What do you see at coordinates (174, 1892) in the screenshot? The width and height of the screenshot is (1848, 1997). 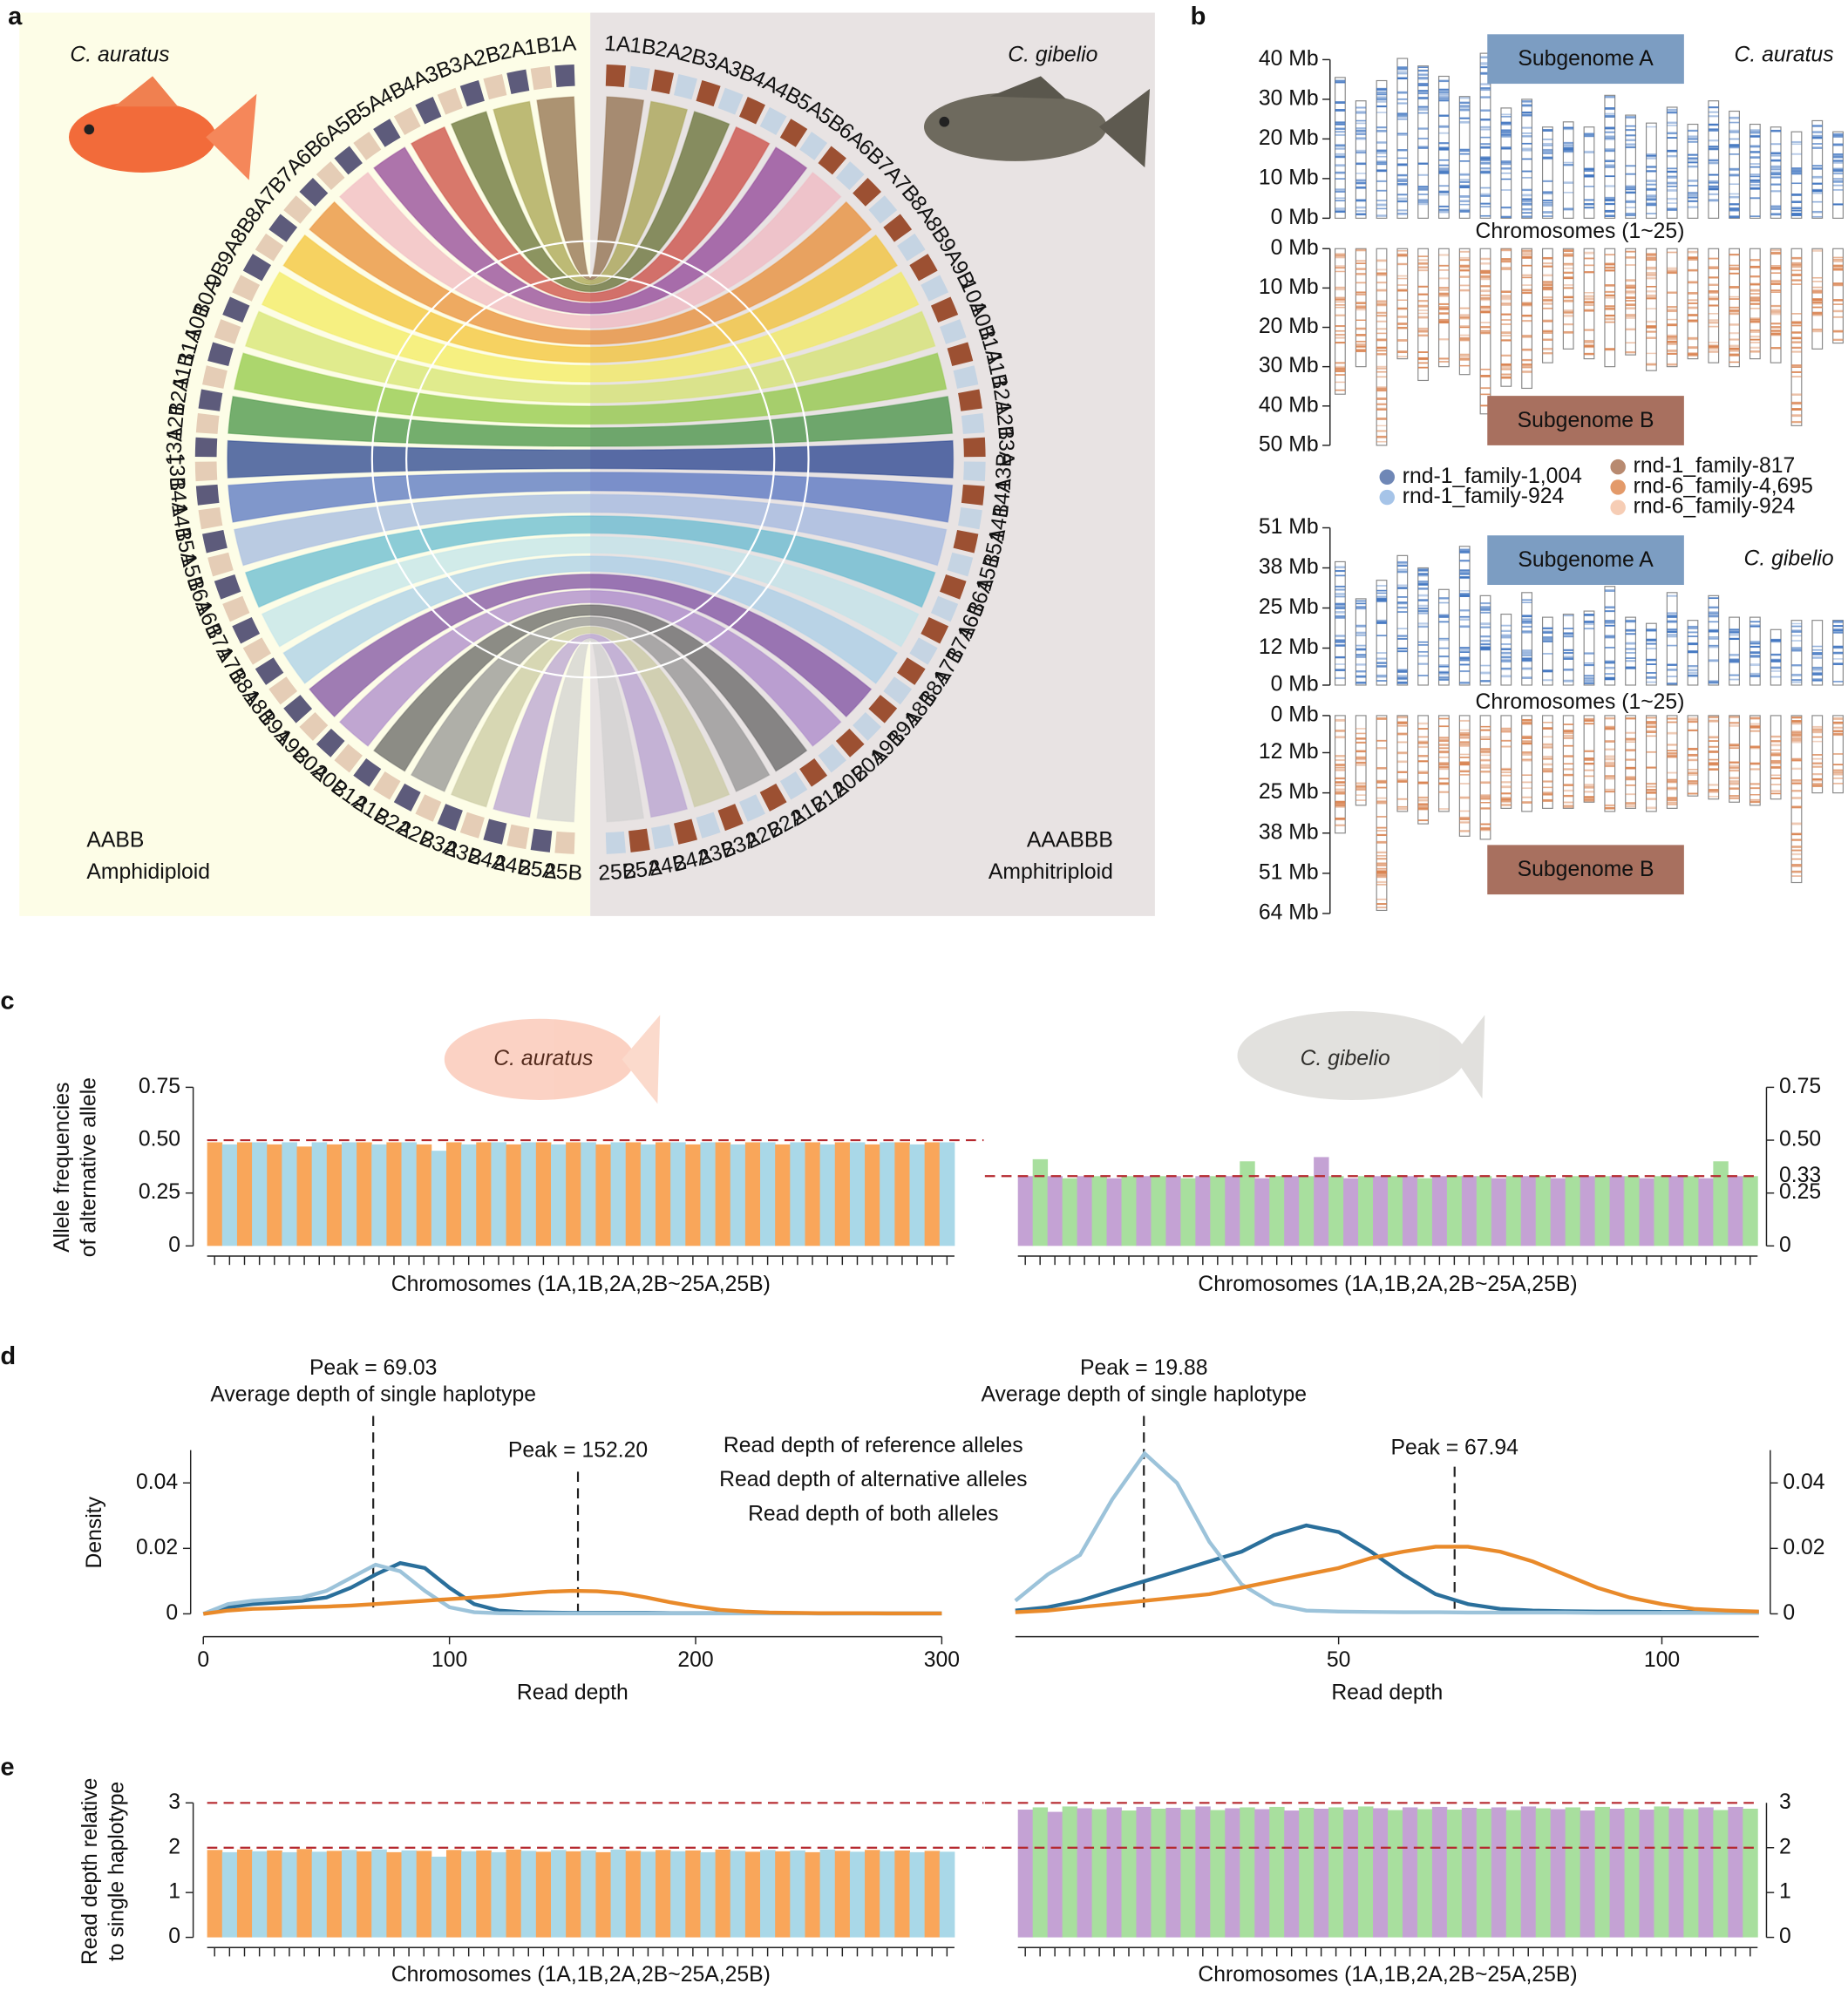 I see `y-tick-label: 1` at bounding box center [174, 1892].